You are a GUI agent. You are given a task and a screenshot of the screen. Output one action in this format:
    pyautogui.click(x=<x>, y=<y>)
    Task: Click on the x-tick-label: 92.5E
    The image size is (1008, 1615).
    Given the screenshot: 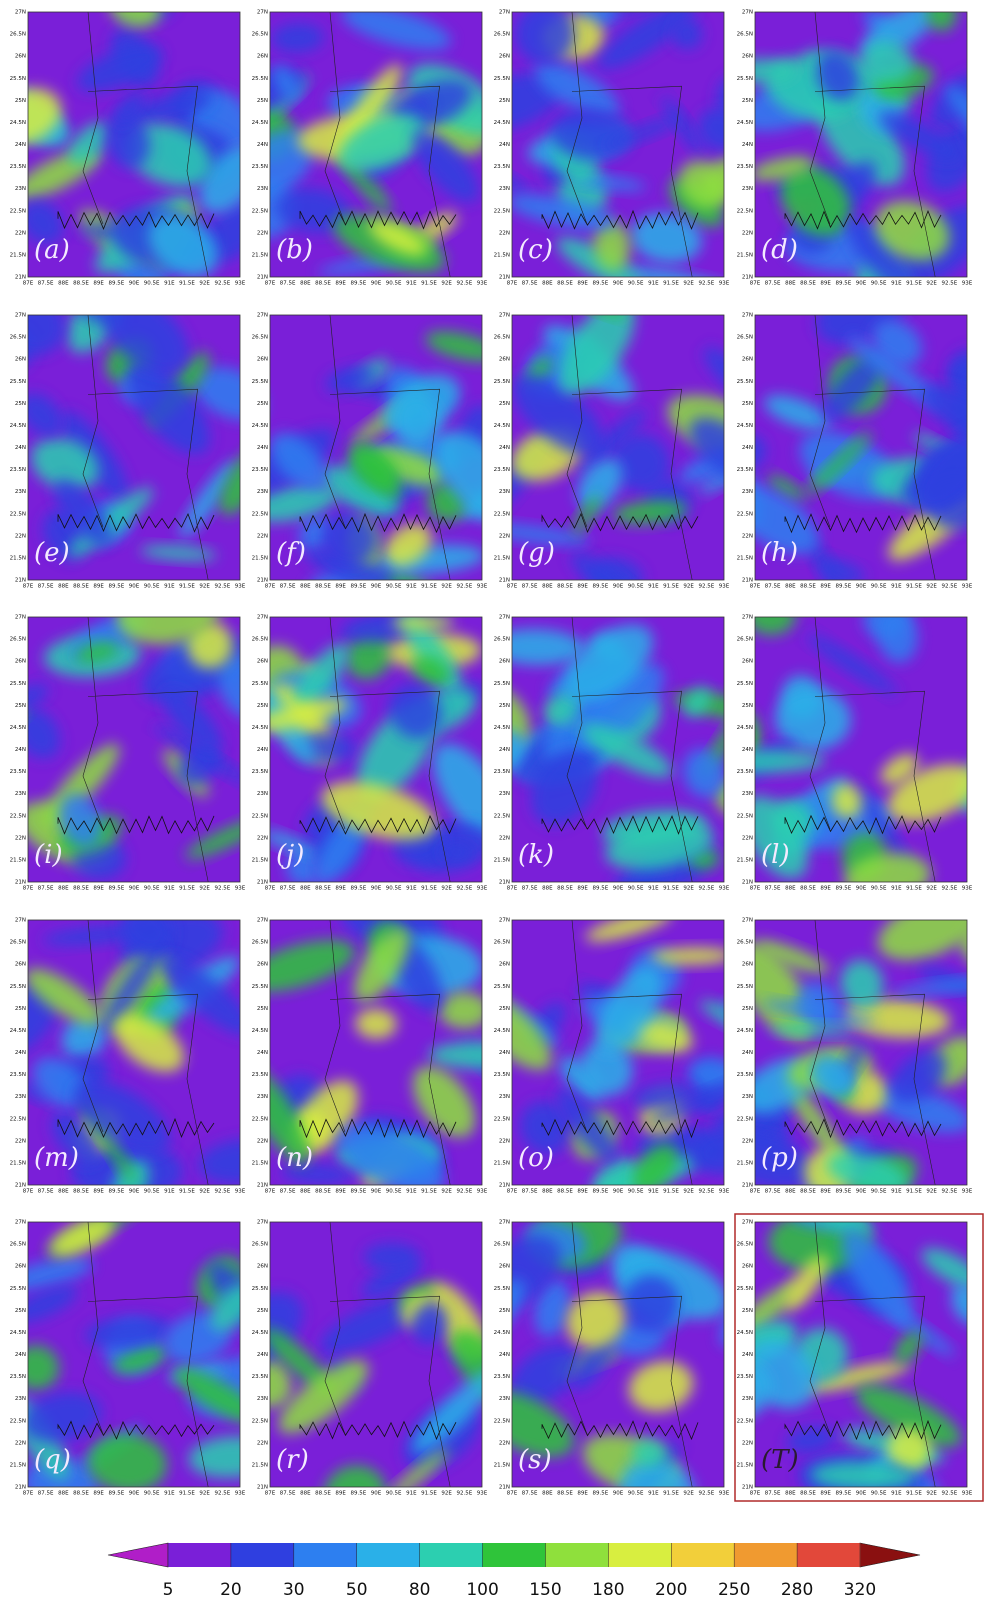 What is the action you would take?
    pyautogui.click(x=706, y=889)
    